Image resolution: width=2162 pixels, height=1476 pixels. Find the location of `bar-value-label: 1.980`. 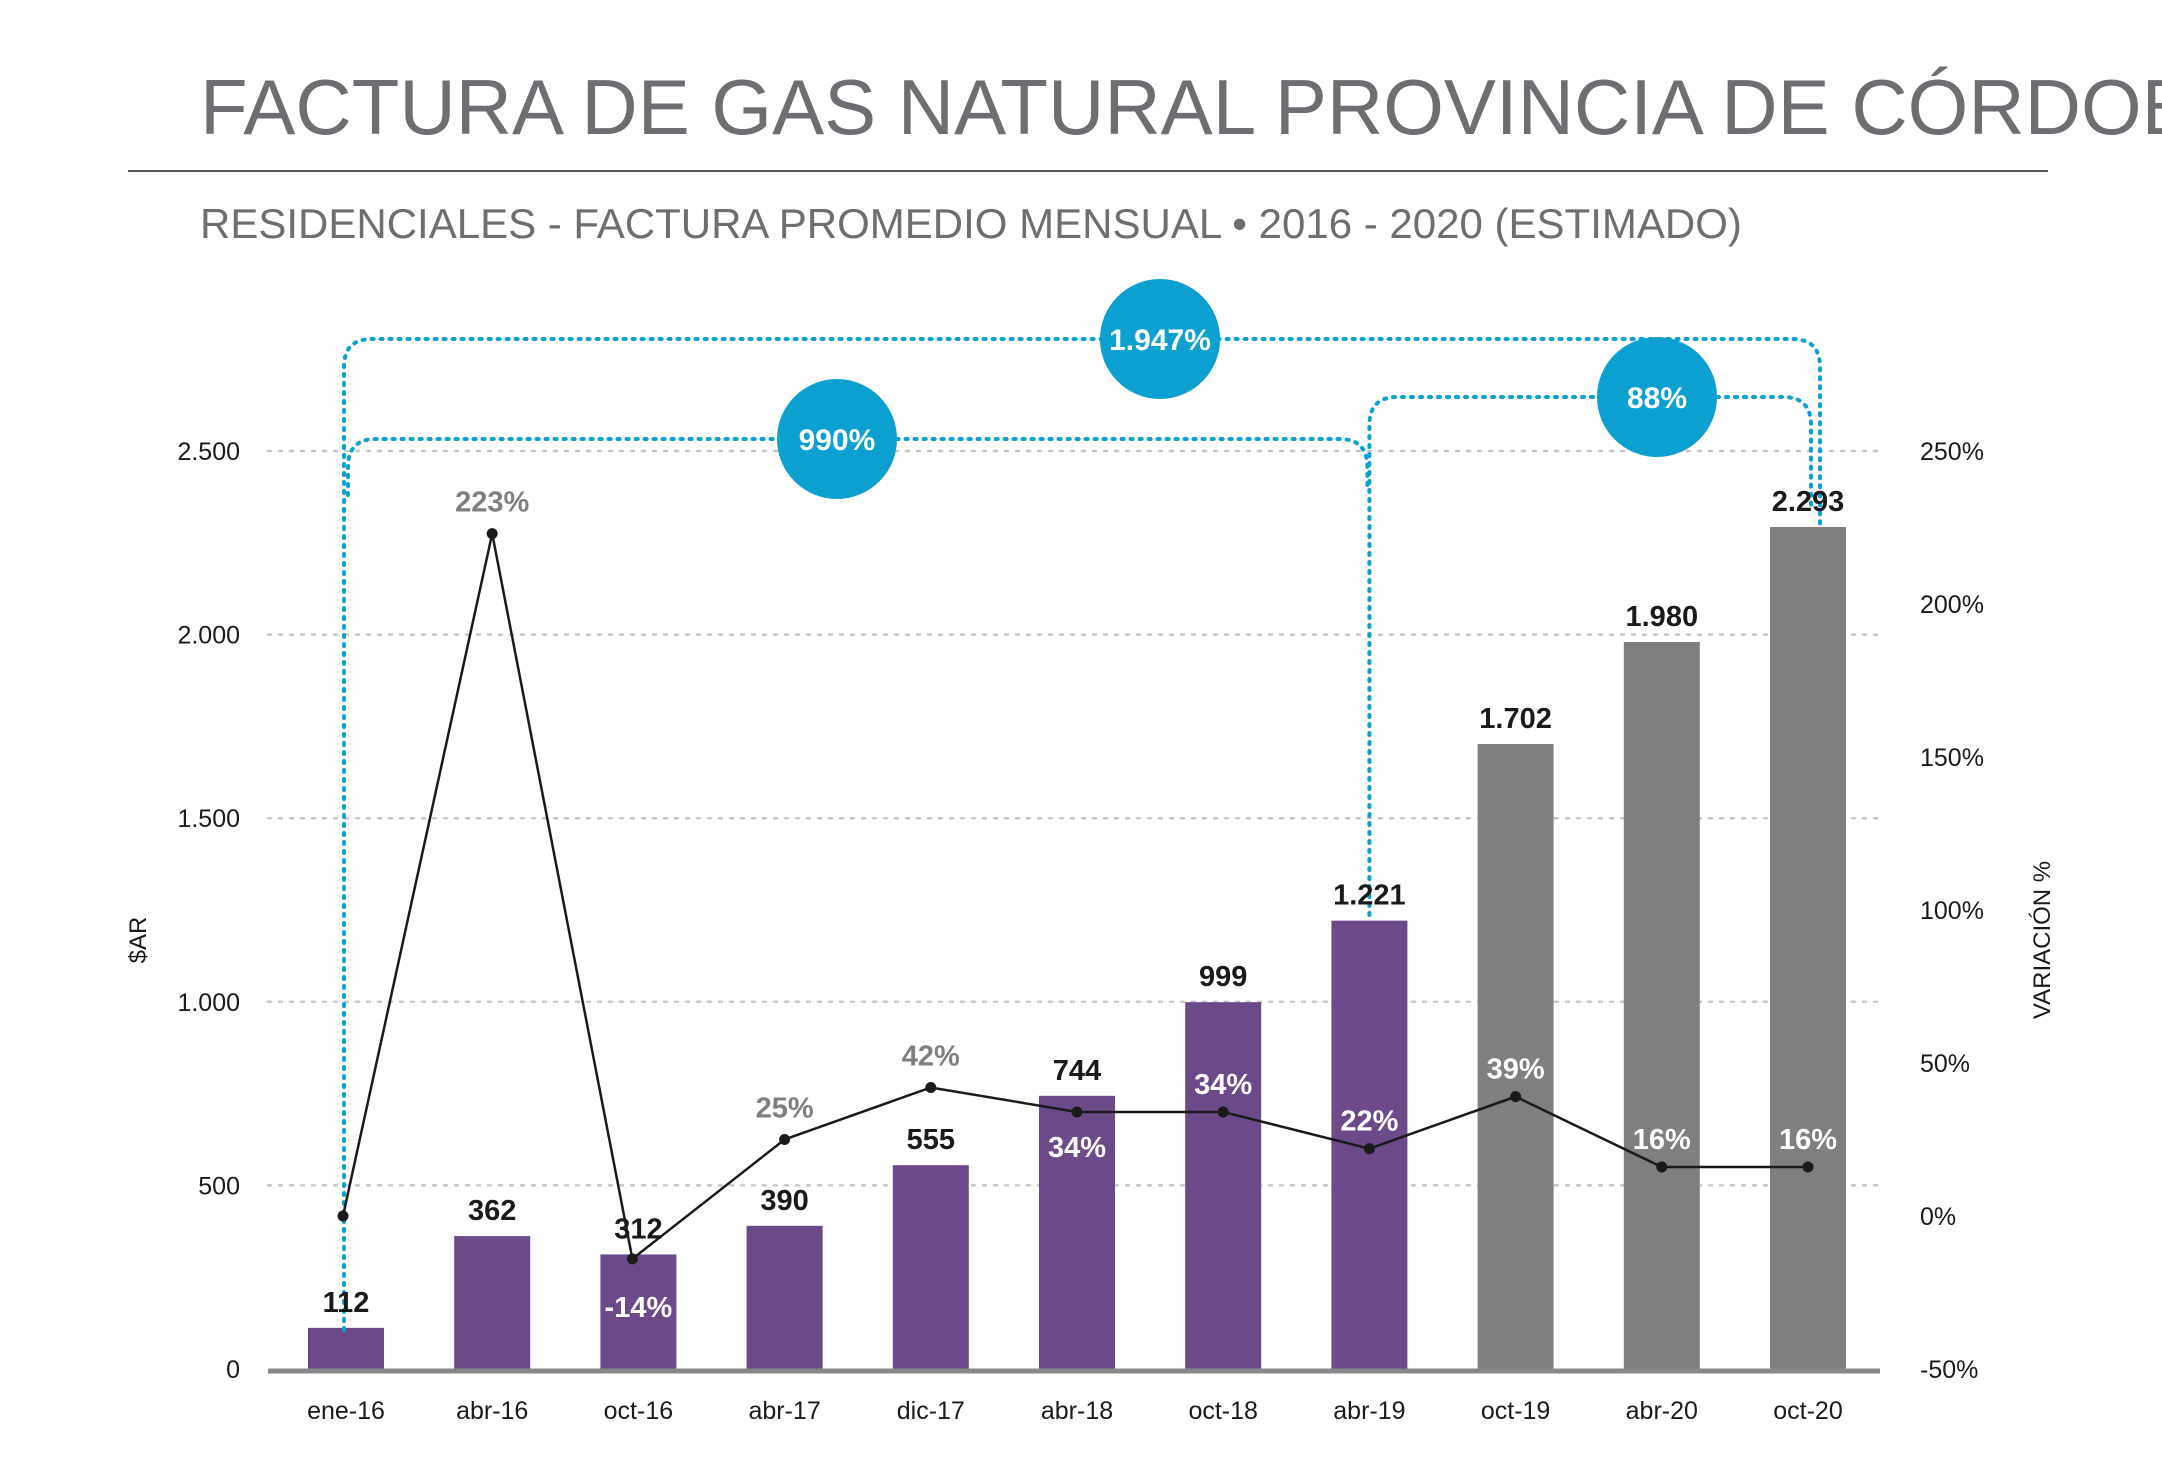

bar-value-label: 1.980 is located at coordinates (1662, 617).